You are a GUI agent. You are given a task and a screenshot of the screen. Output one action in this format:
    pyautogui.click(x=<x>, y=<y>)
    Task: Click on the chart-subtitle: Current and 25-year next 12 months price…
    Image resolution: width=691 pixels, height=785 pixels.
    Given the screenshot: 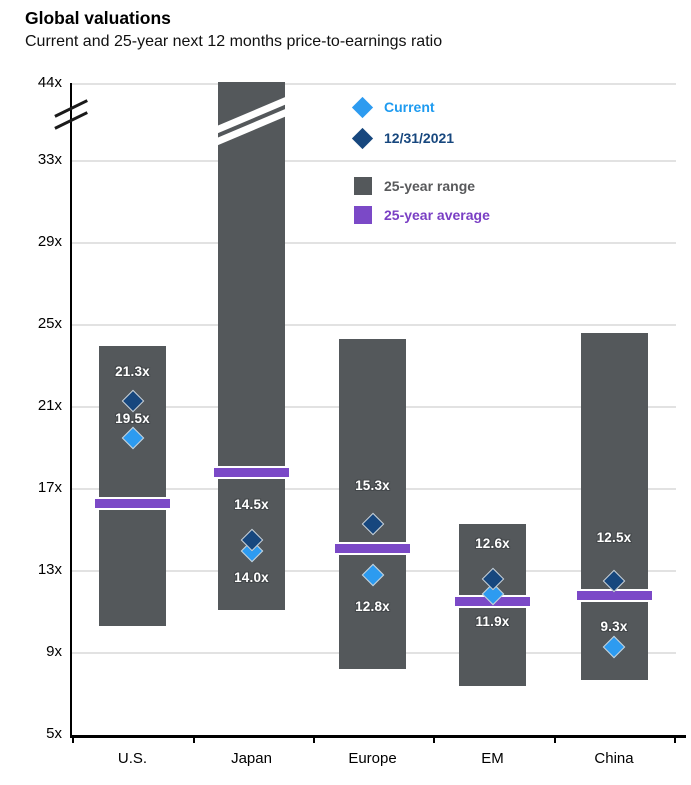 What is the action you would take?
    pyautogui.click(x=234, y=41)
    